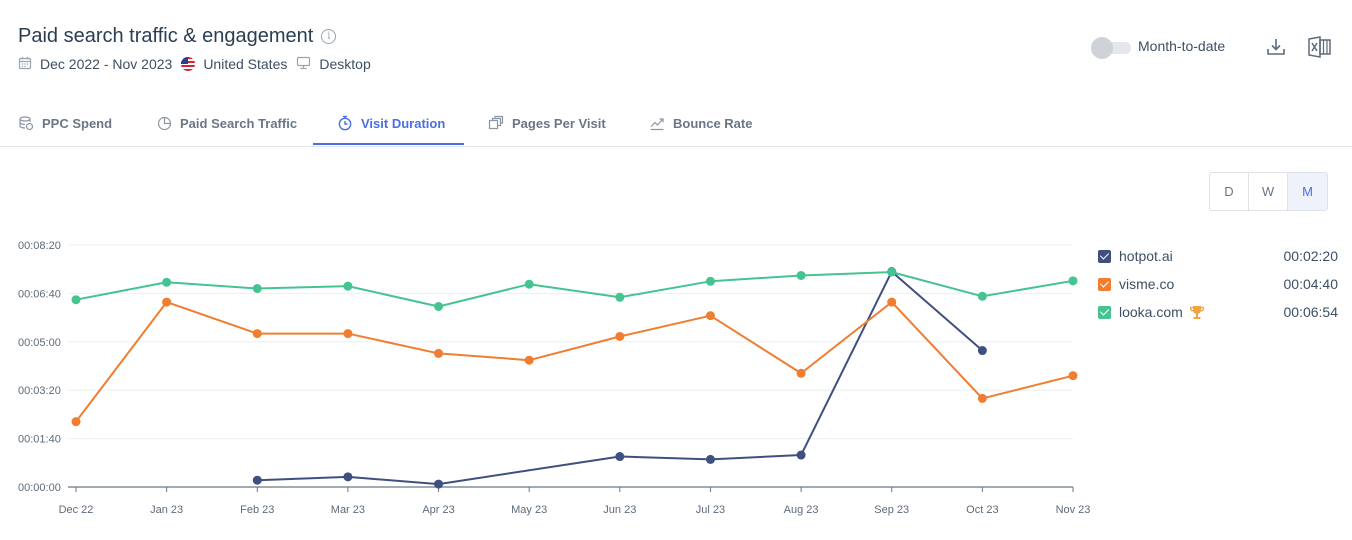  I want to click on x-tick-label: Sep 23, so click(891, 510).